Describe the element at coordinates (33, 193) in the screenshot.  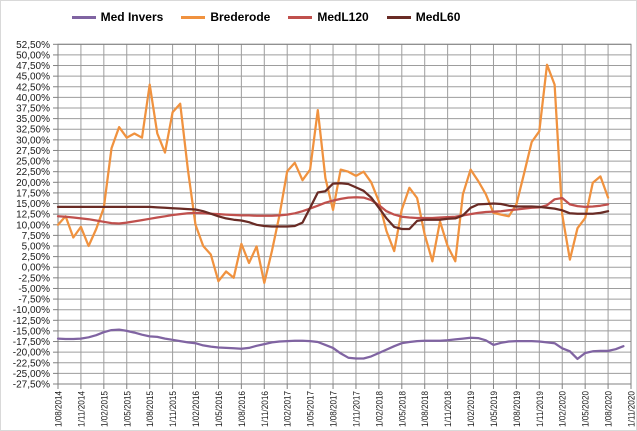
I see `y-tick-label: 17,50%` at that location.